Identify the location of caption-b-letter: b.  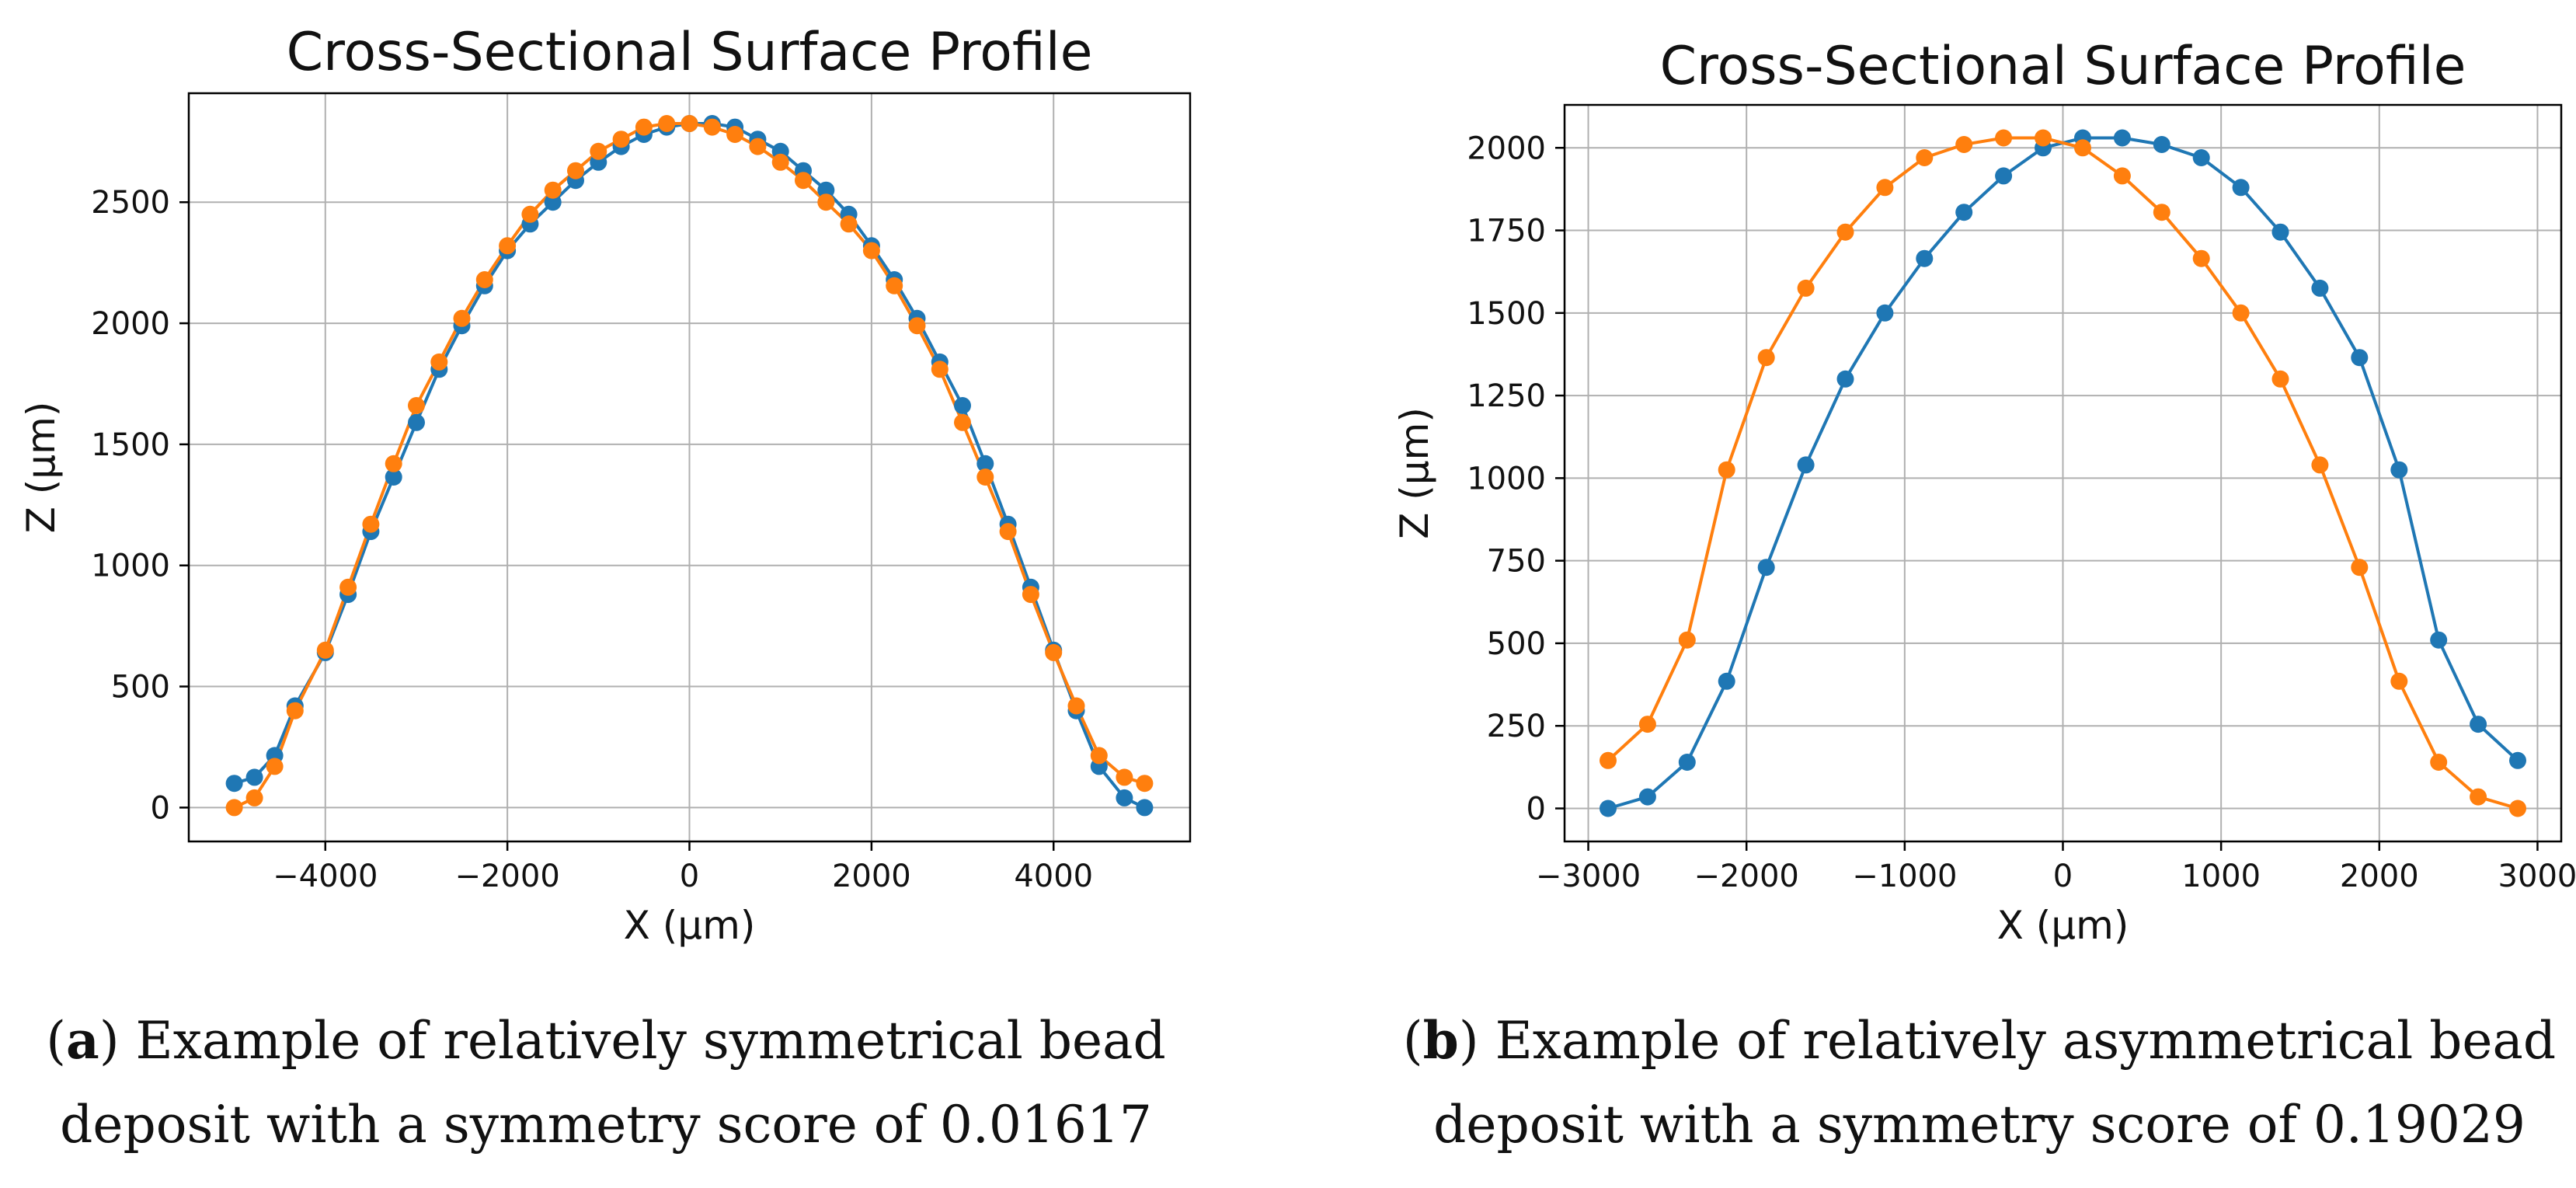
(1440, 1040).